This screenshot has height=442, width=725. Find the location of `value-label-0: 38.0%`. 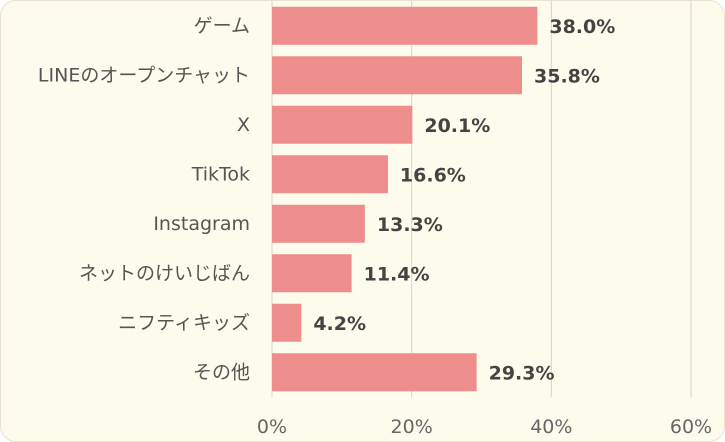

value-label-0: 38.0% is located at coordinates (582, 27).